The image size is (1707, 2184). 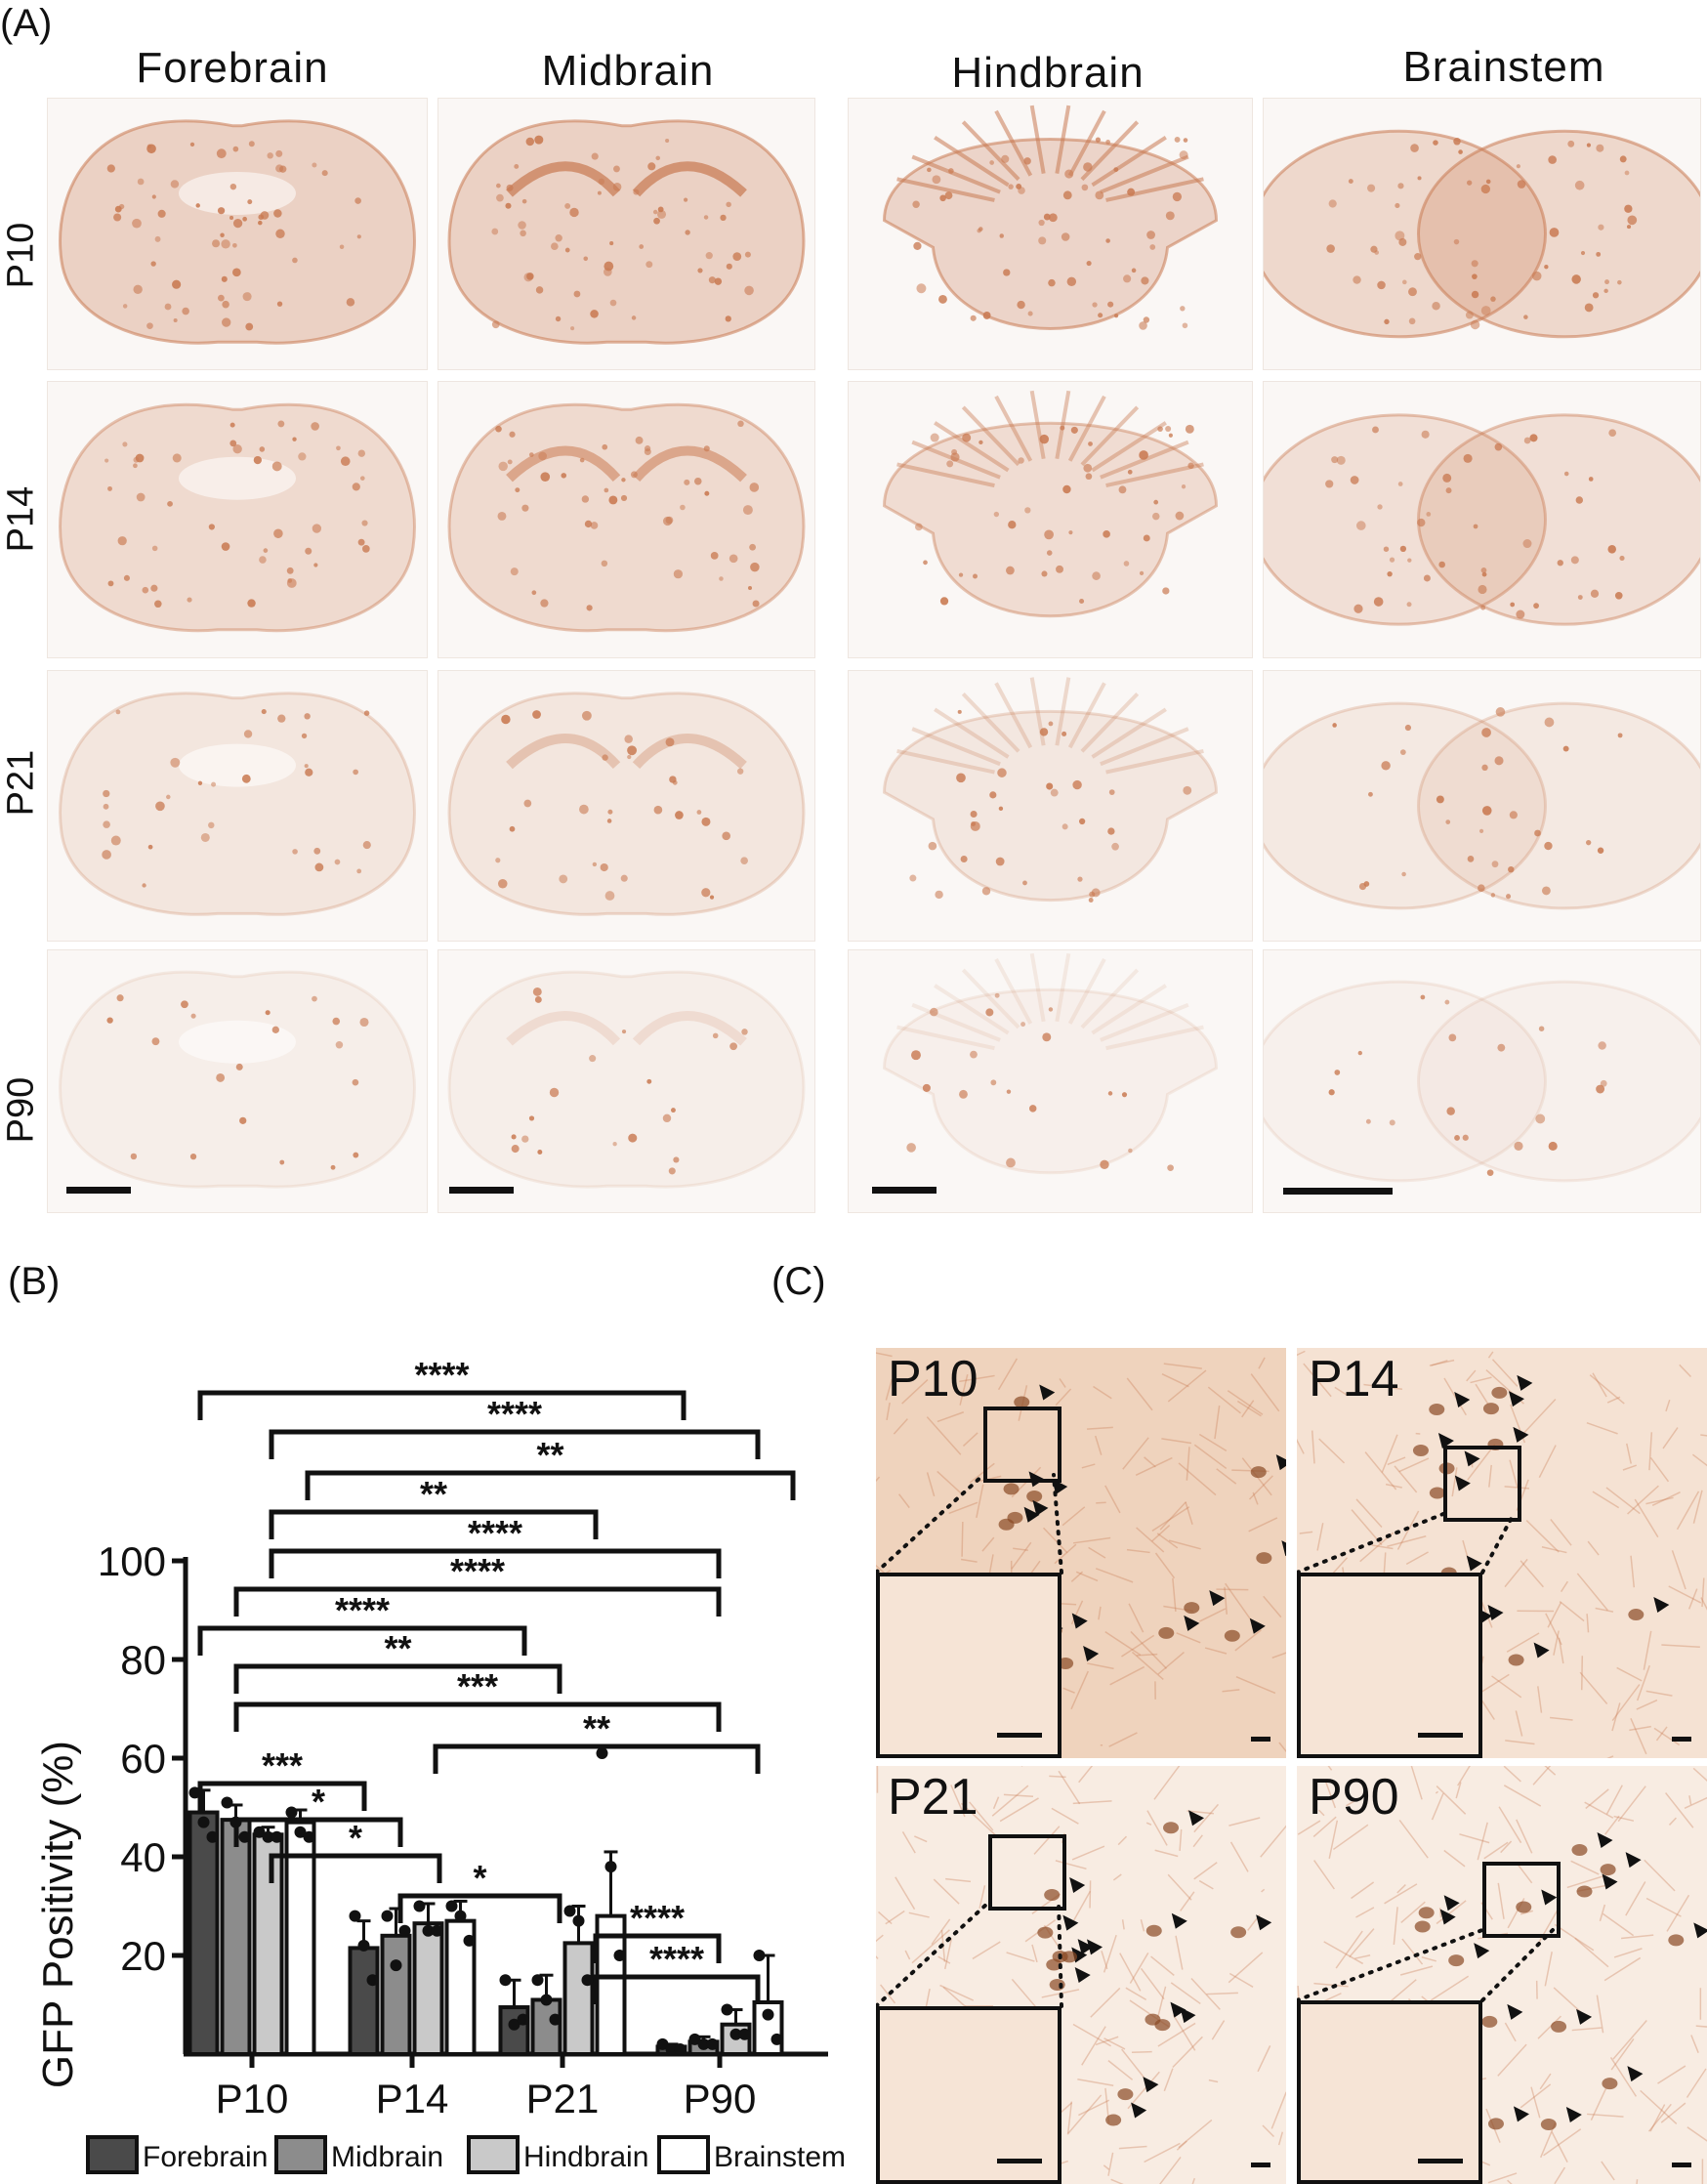 I want to click on svg-text: P90, so click(x=720, y=2098).